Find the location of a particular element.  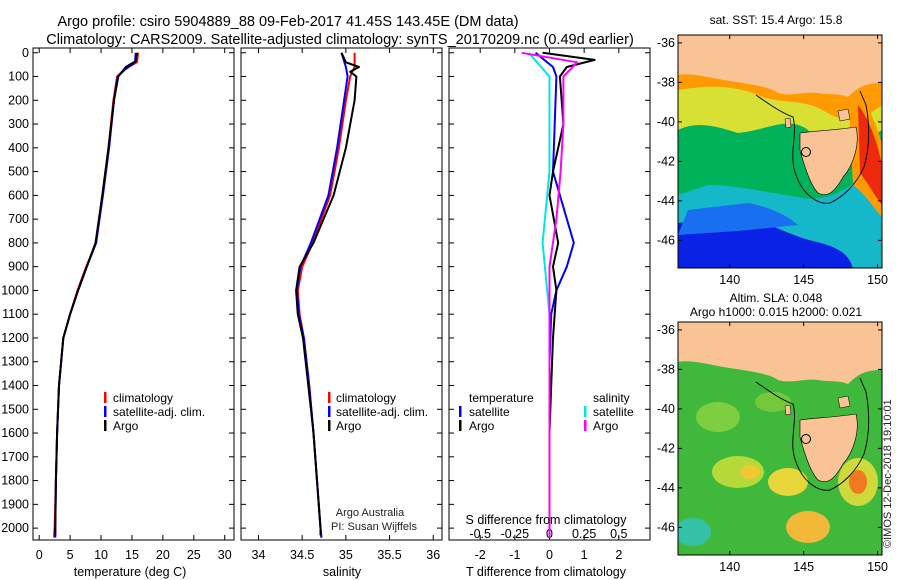

sst-flinders-island is located at coordinates (844, 115).